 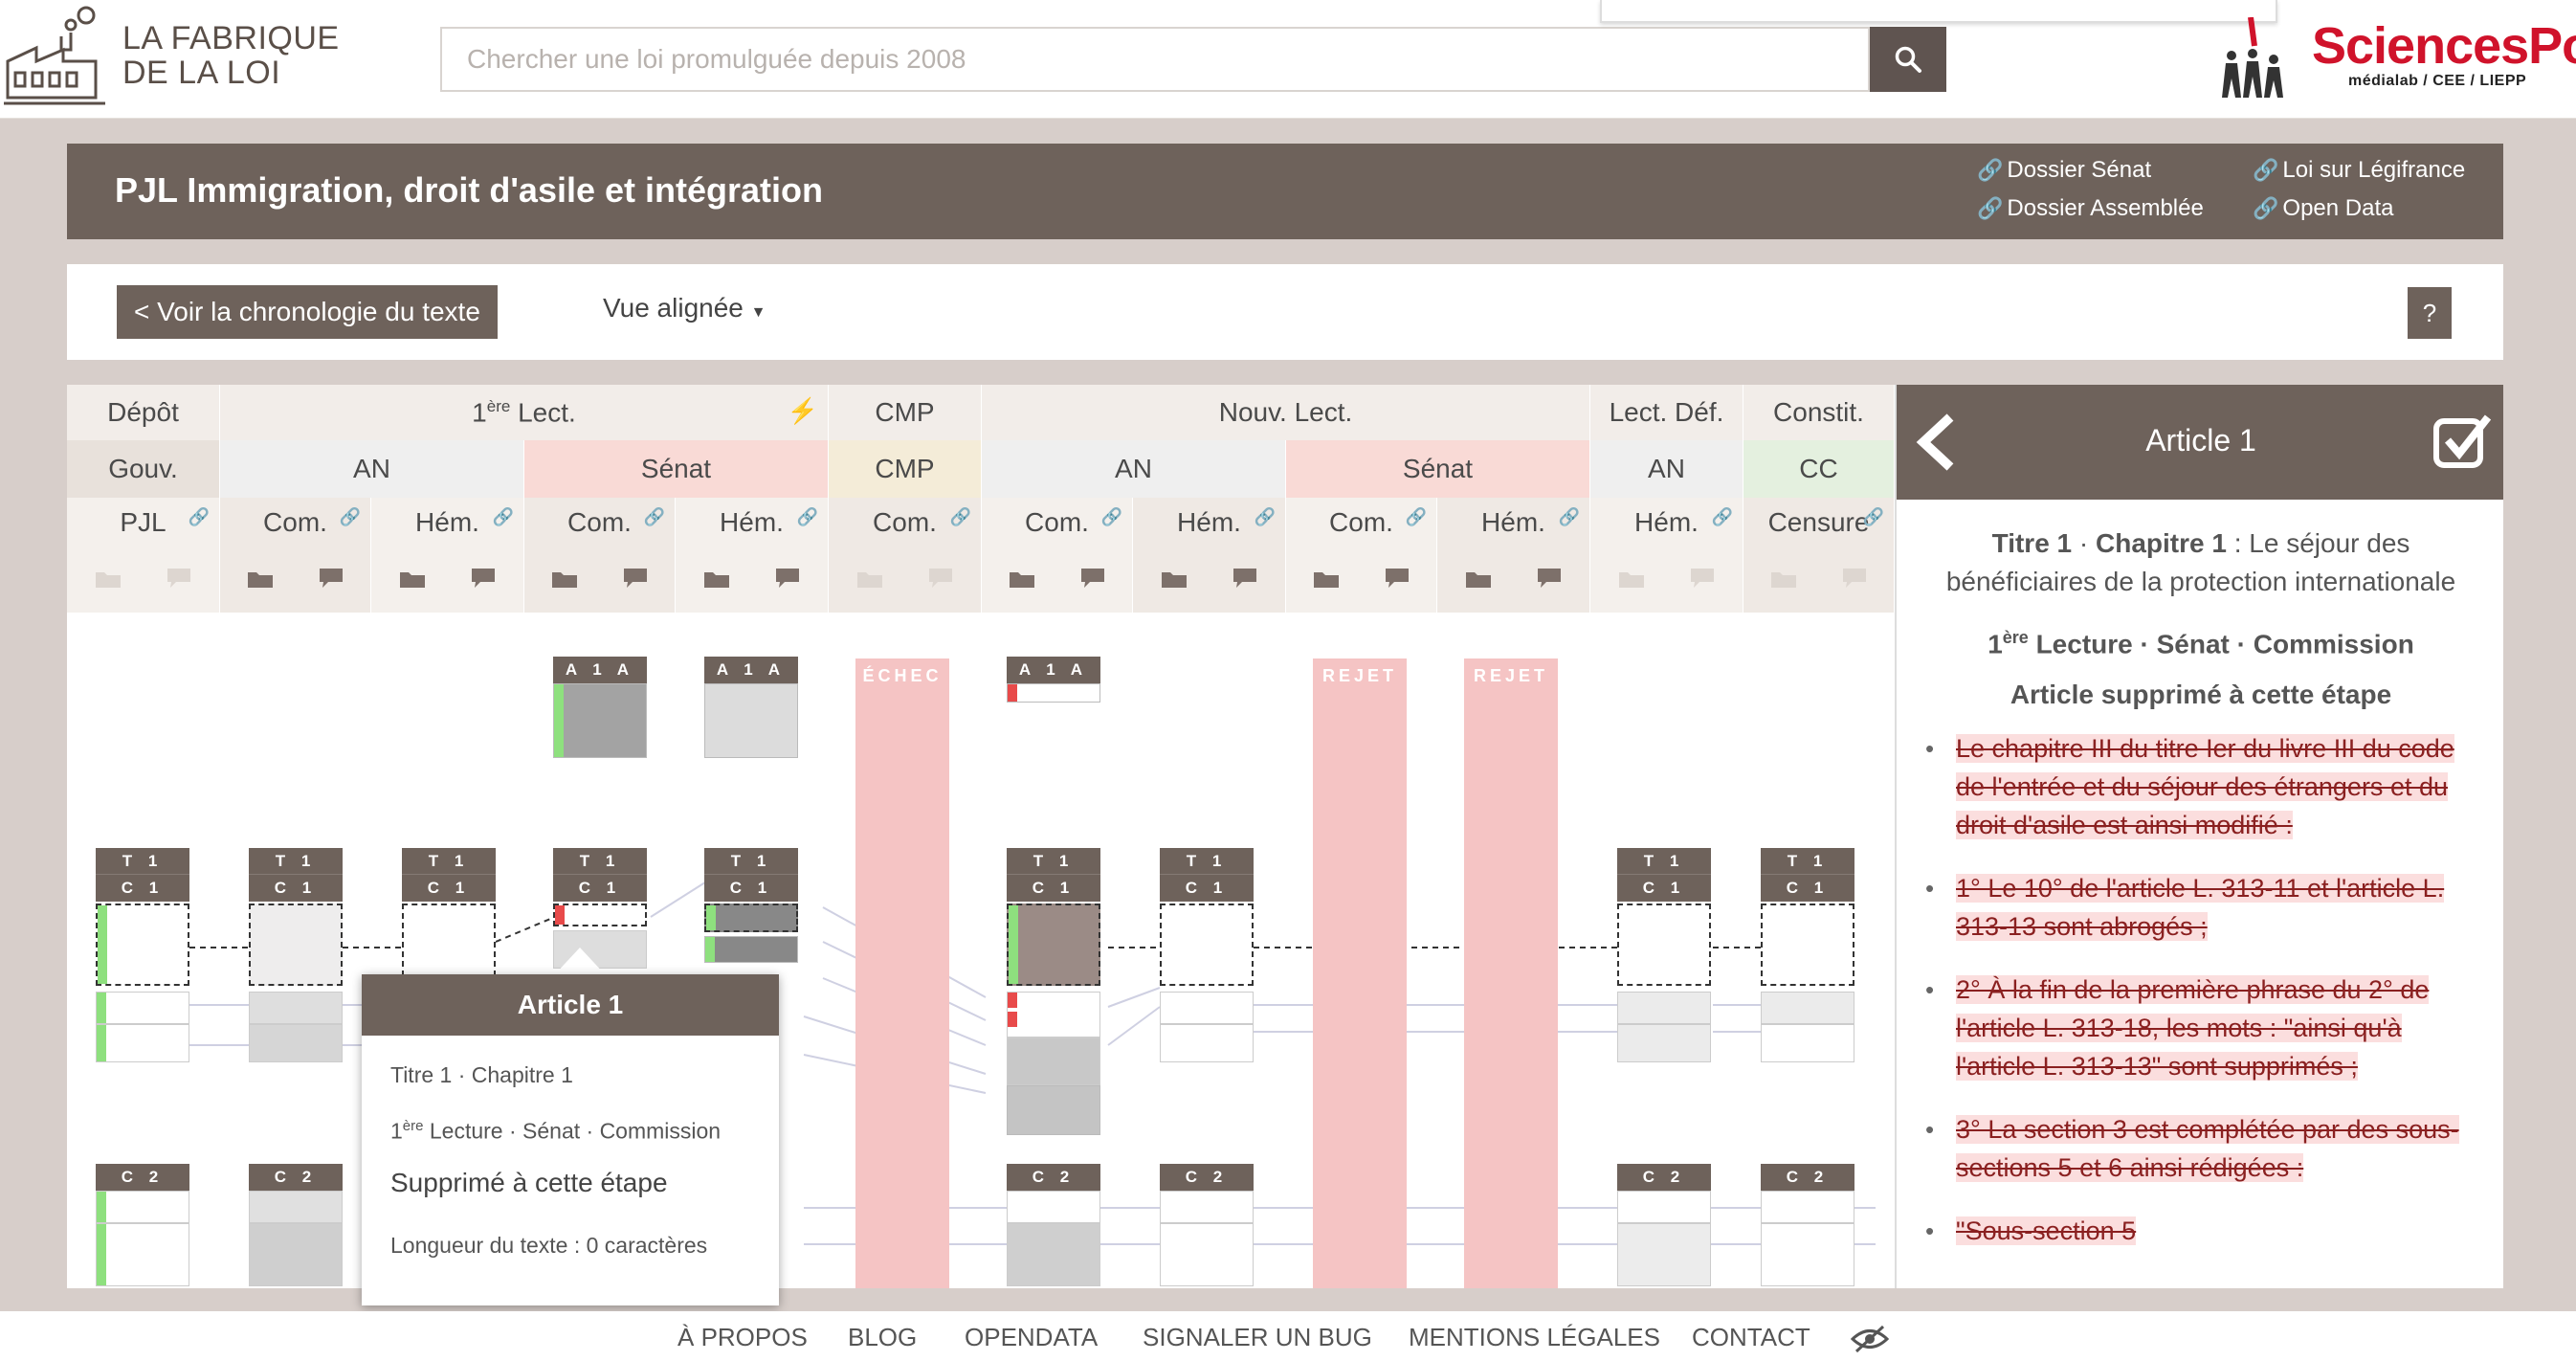 I want to click on footer-link-opendata: OPENDATA, so click(x=1032, y=1337).